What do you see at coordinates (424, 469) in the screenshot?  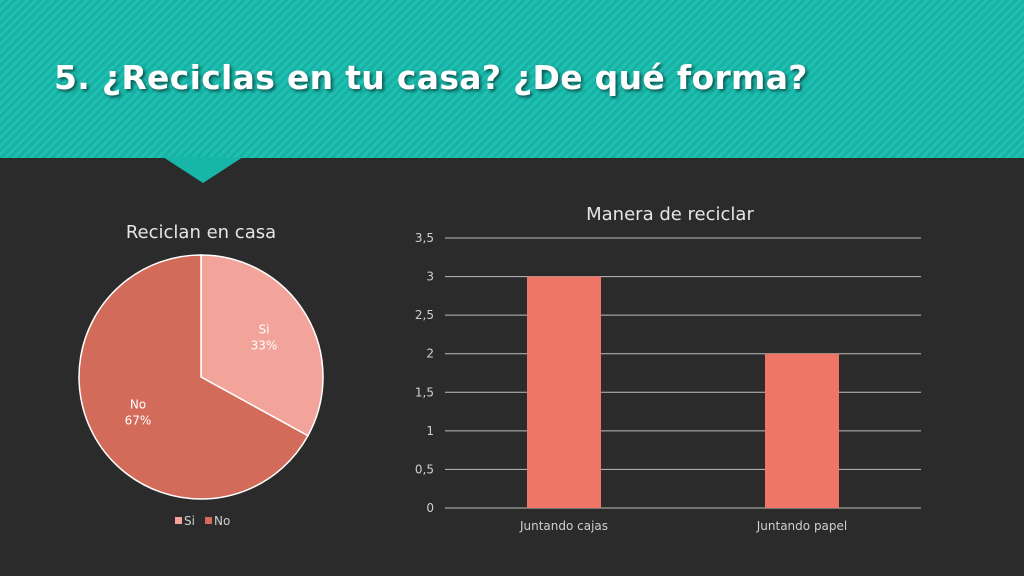 I see `y-tick-label: 0,5` at bounding box center [424, 469].